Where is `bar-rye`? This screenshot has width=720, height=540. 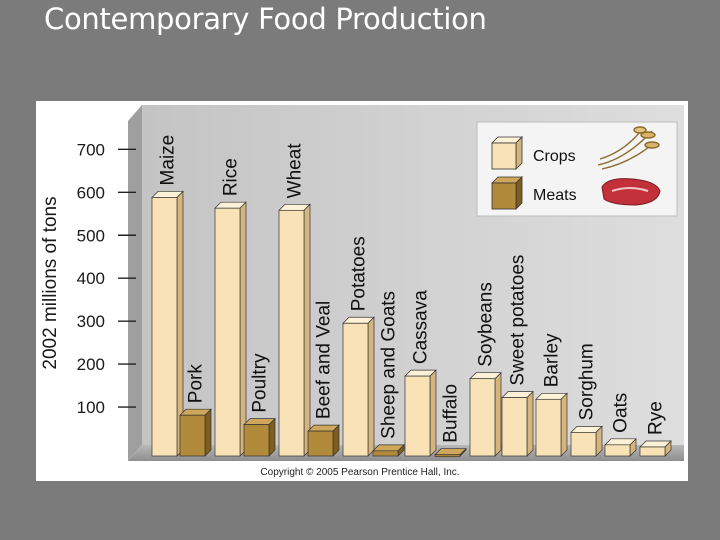
bar-rye is located at coordinates (655, 448).